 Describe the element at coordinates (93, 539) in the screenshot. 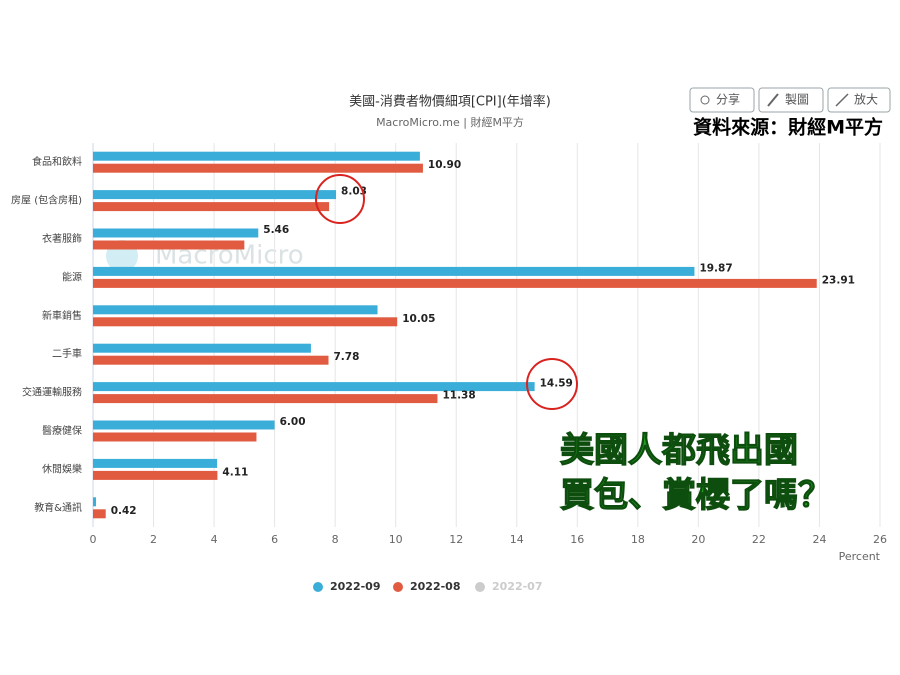

I see `x-tick-label: 0` at that location.